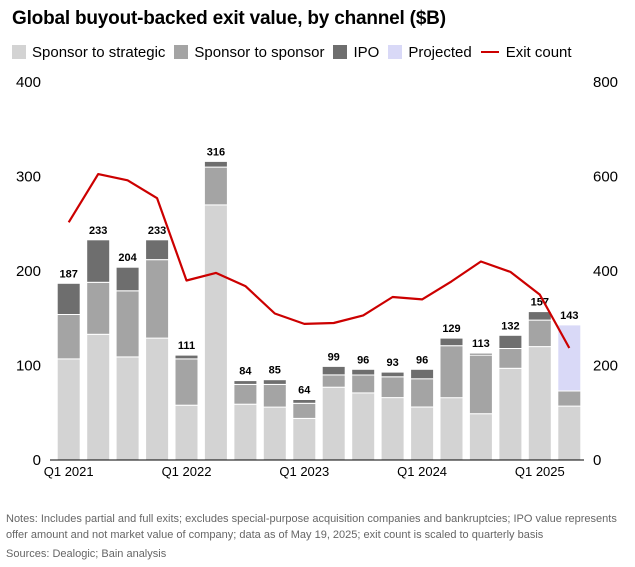  Describe the element at coordinates (451, 329) in the screenshot. I see `total-label: 129` at that location.